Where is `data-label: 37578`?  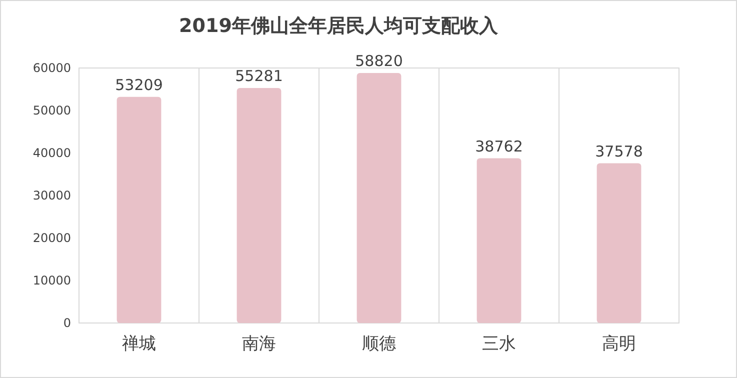
data-label: 37578 is located at coordinates (619, 151).